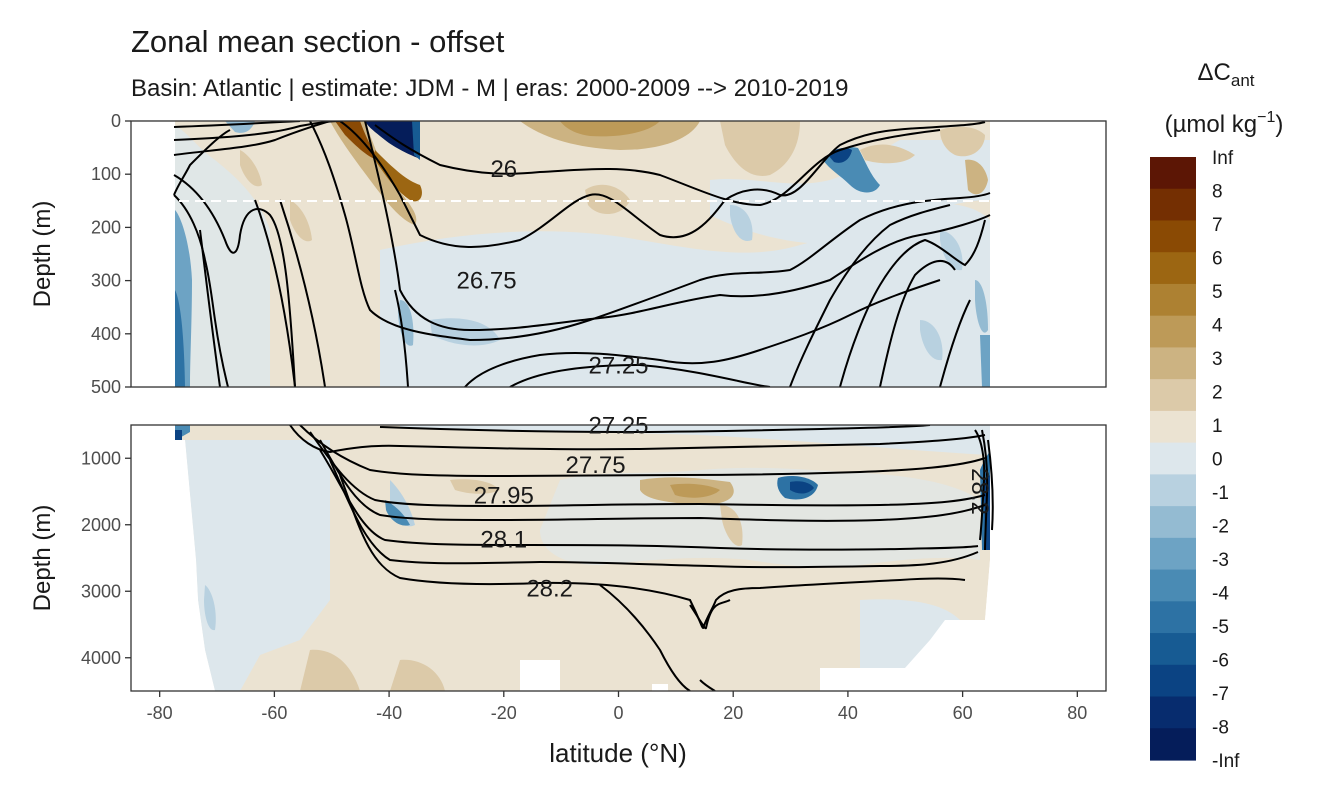 The width and height of the screenshot is (1344, 806). I want to click on legend-label: 7, so click(1217, 225).